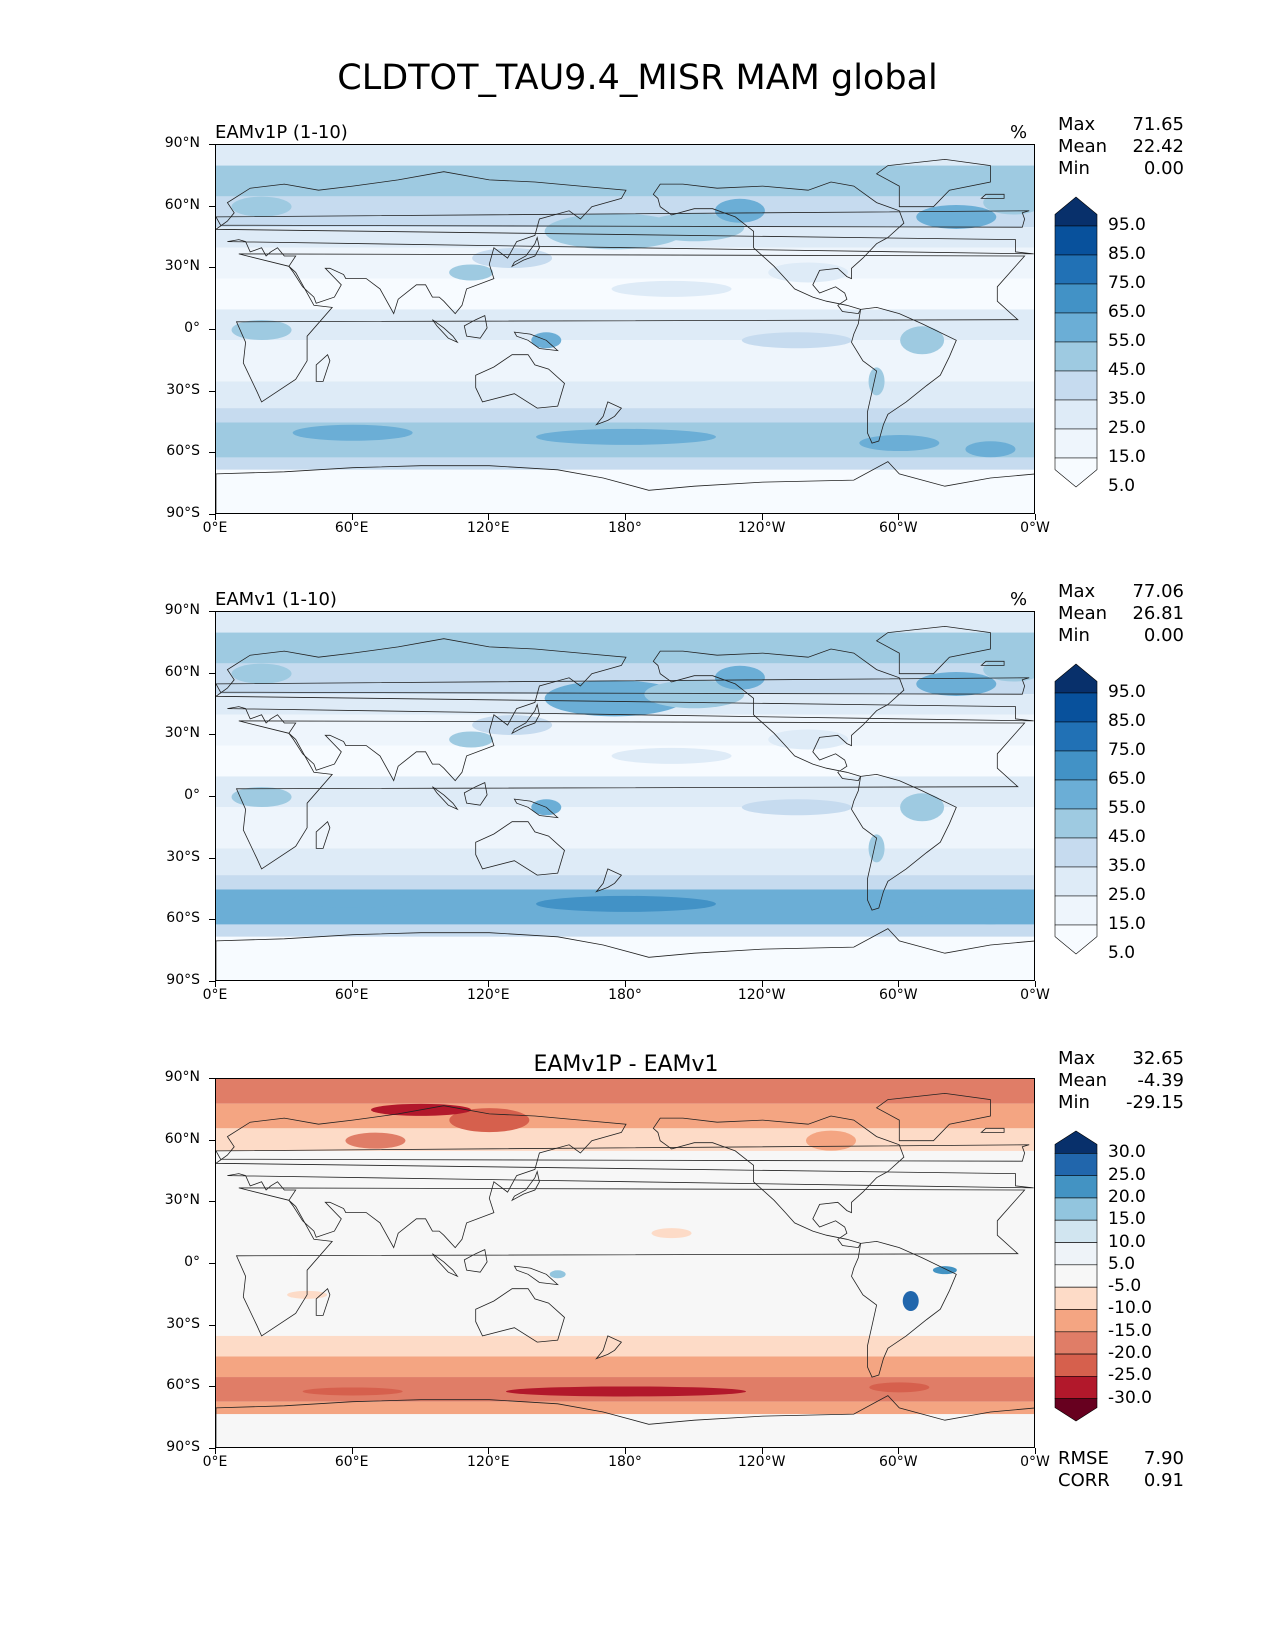  Describe the element at coordinates (1127, 1196) in the screenshot. I see `colorbar-label: 20.0` at that location.